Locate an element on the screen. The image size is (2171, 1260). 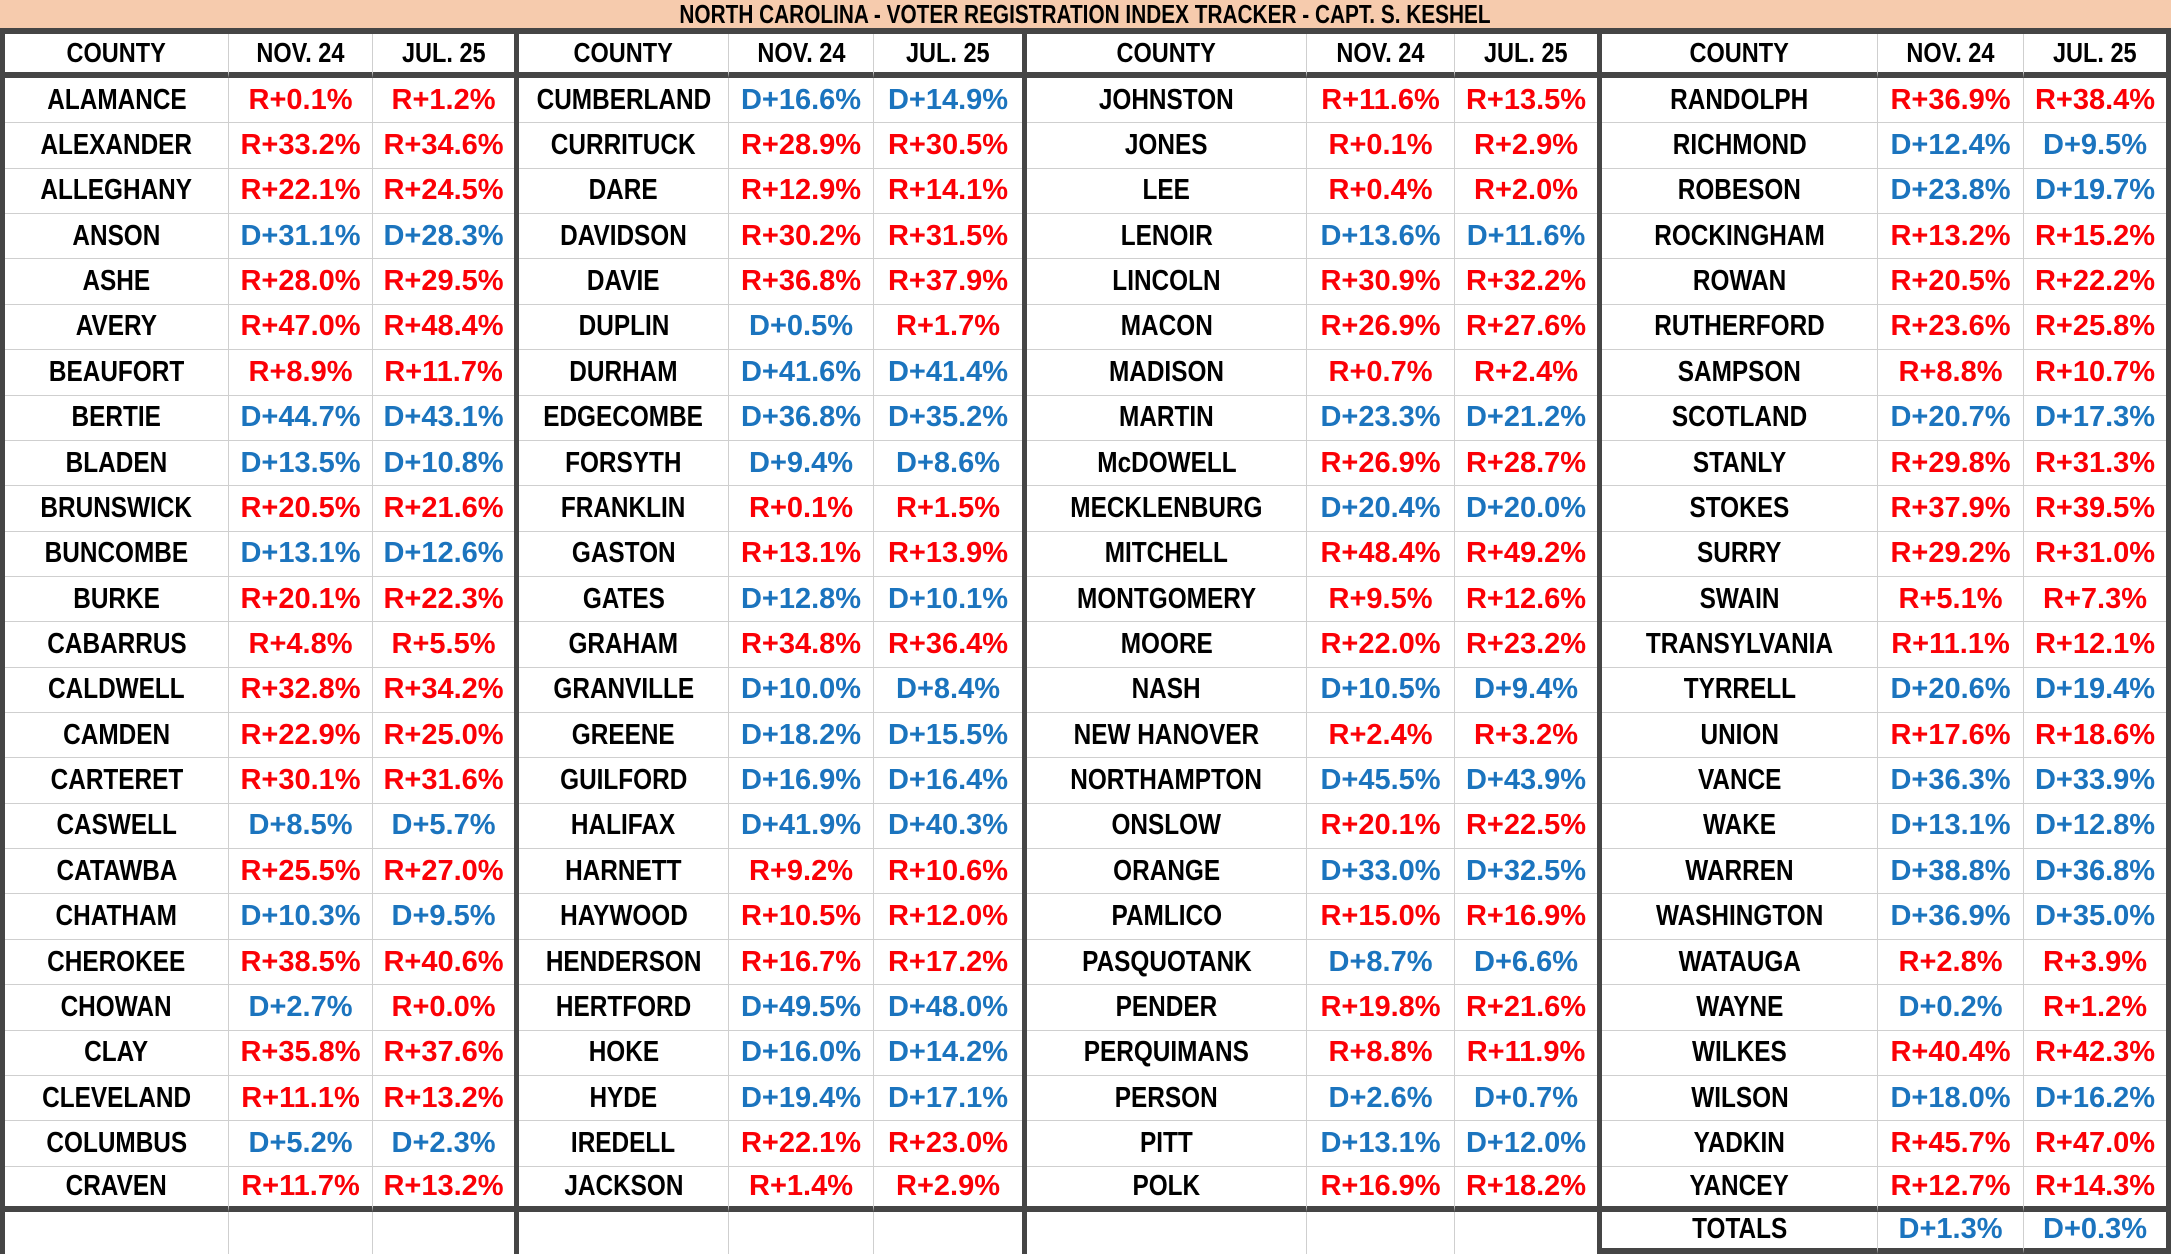
county-cell: POLK is located at coordinates (1167, 1189).